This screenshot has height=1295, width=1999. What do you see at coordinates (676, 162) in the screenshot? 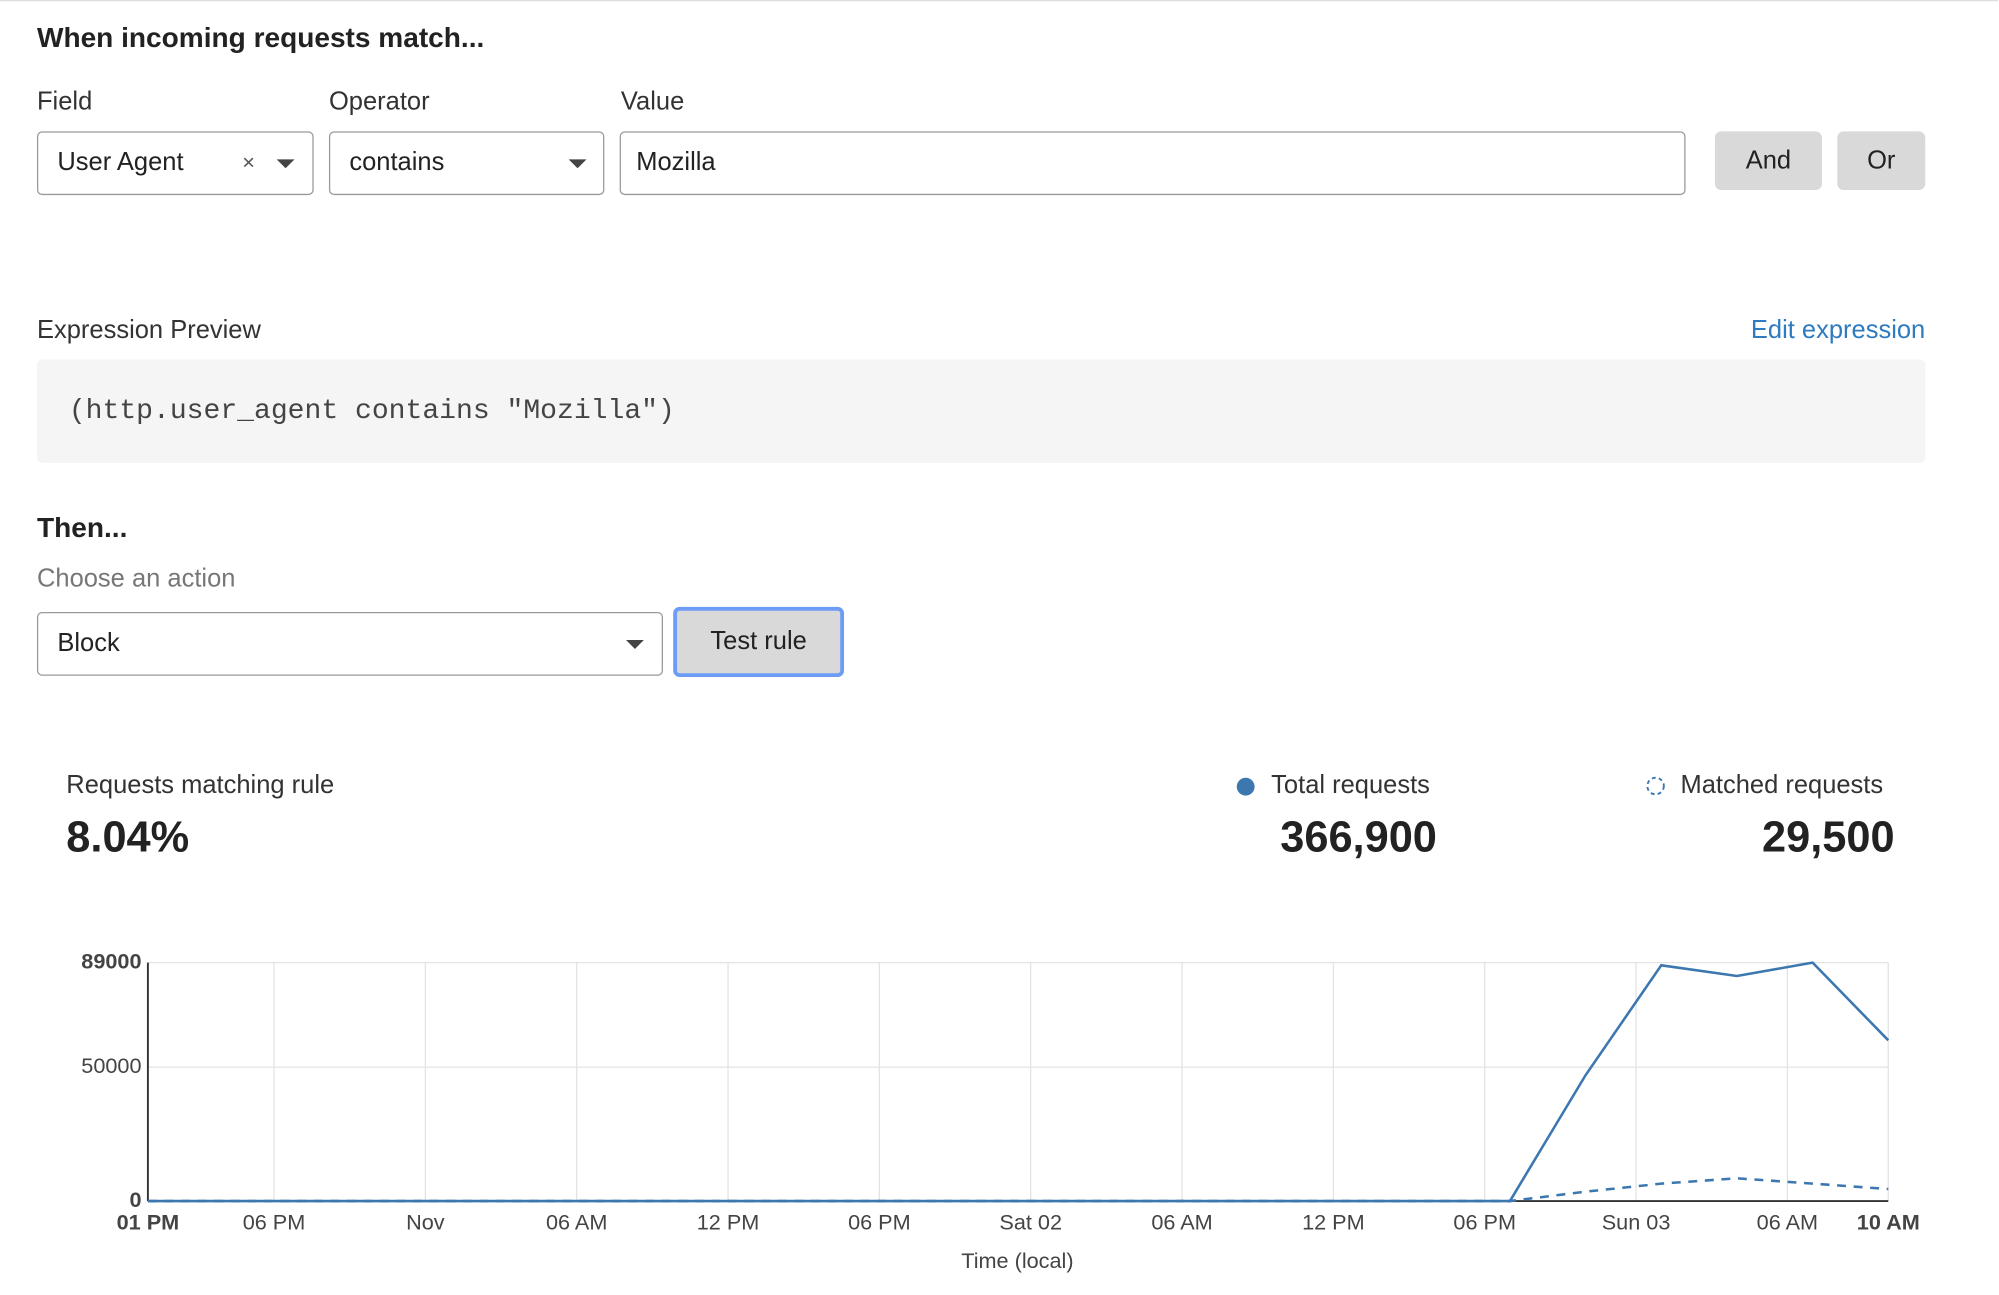
I see `value-text: Mozilla` at bounding box center [676, 162].